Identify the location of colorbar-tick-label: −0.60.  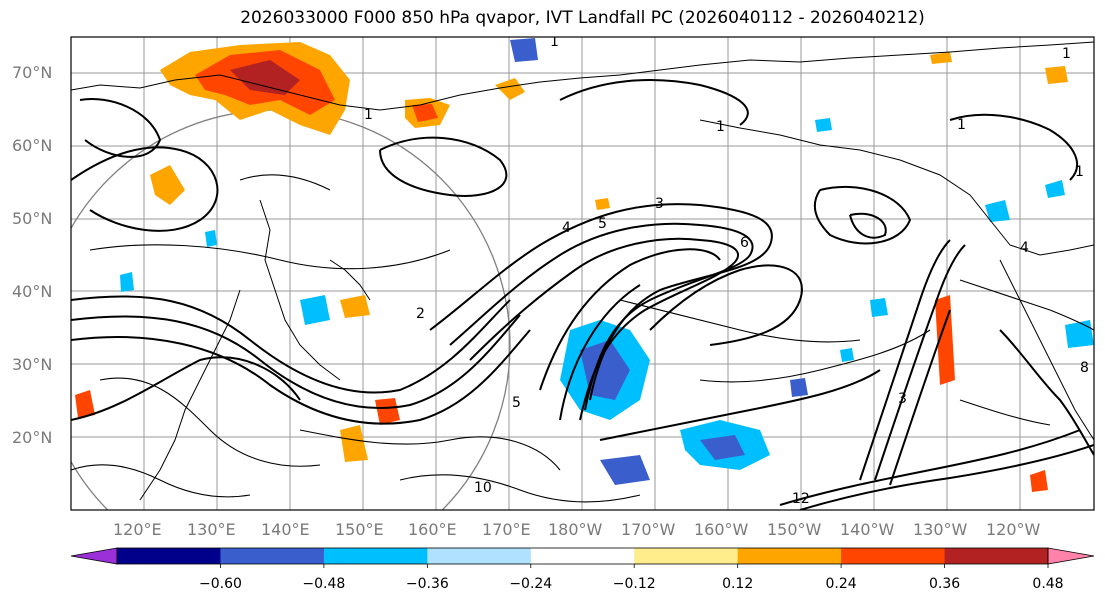
(220, 584).